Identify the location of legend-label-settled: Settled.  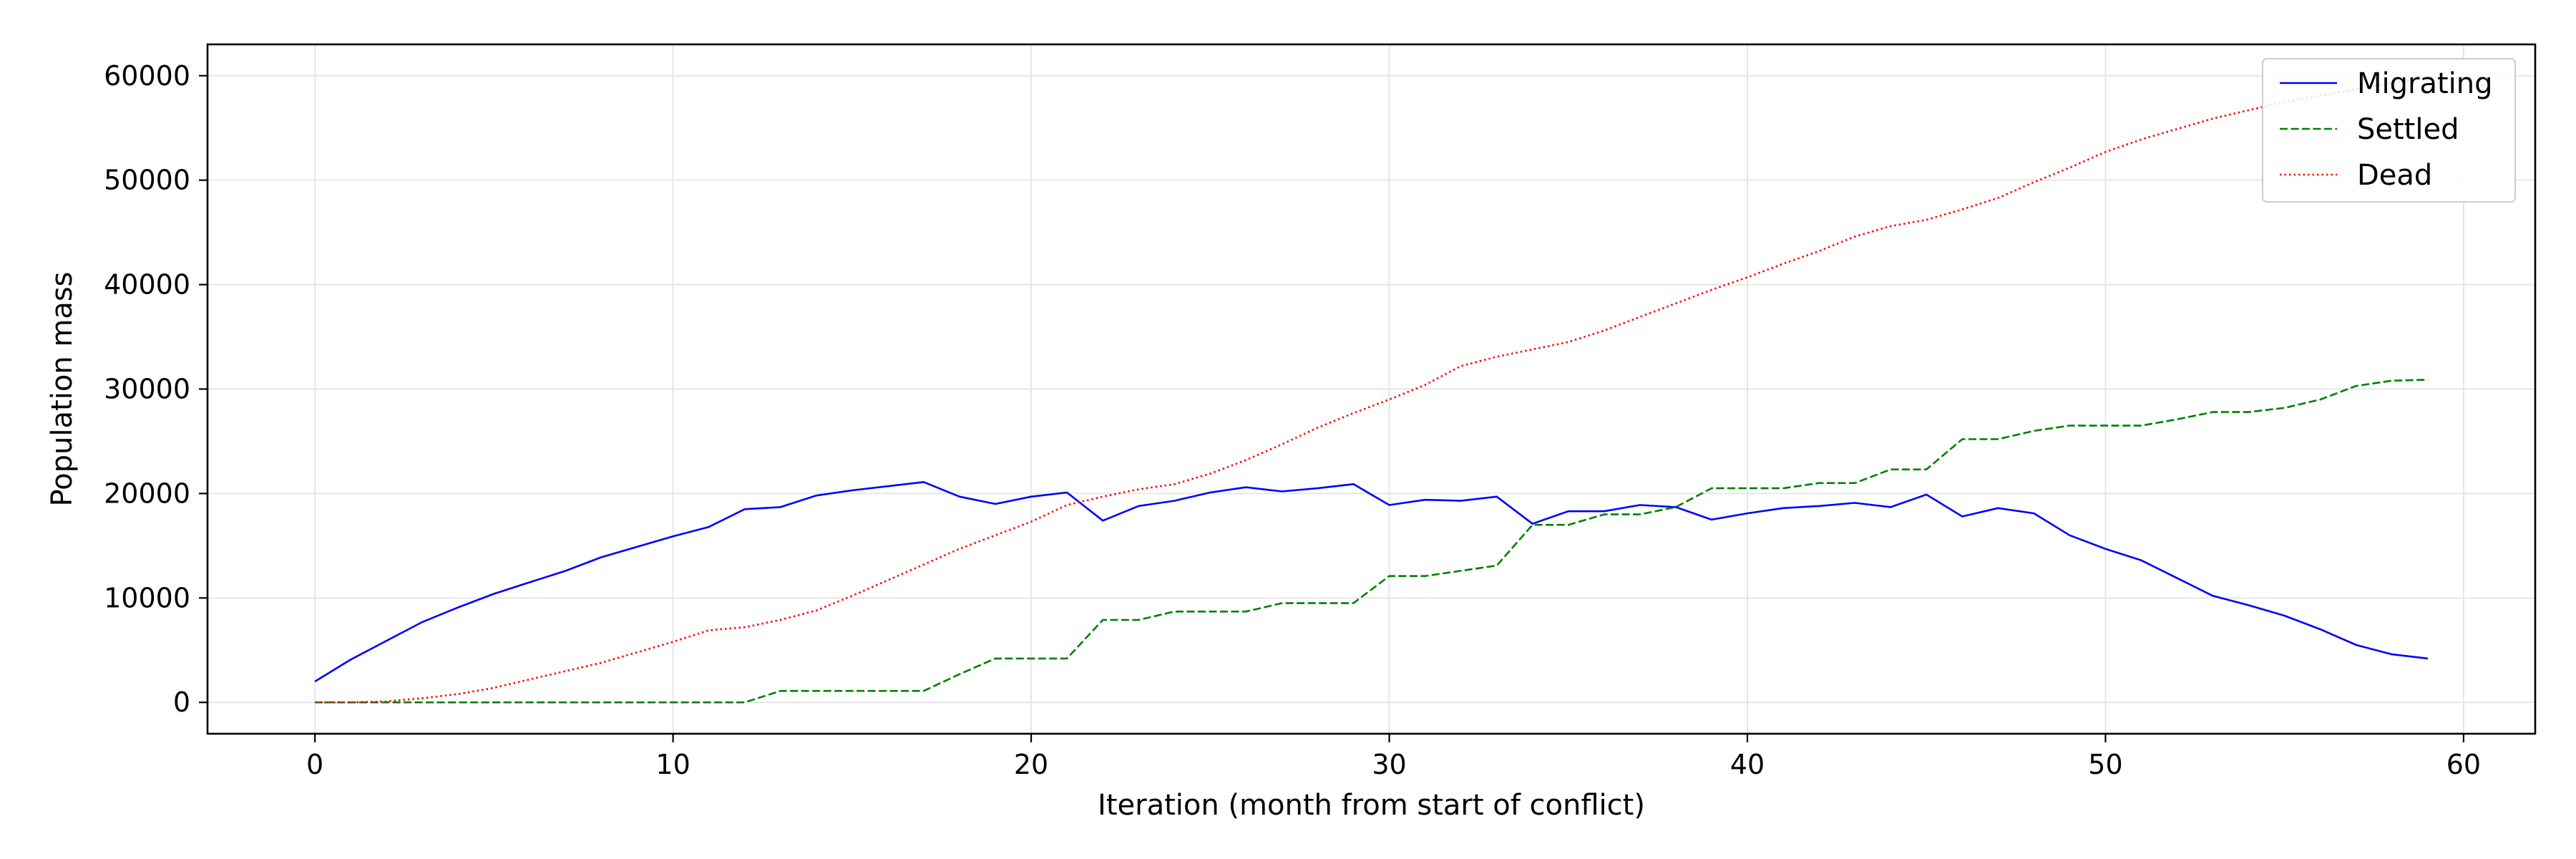
(2408, 129).